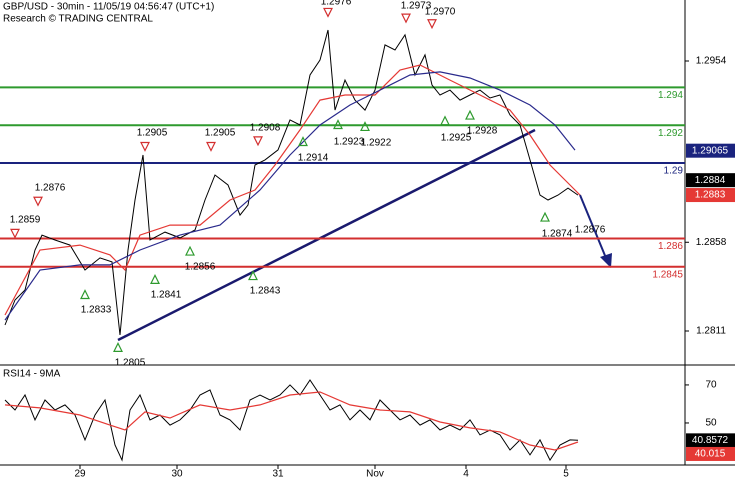 Image resolution: width=735 pixels, height=480 pixels. What do you see at coordinates (166, 295) in the screenshot?
I see `annotation-label: 1.2841` at bounding box center [166, 295].